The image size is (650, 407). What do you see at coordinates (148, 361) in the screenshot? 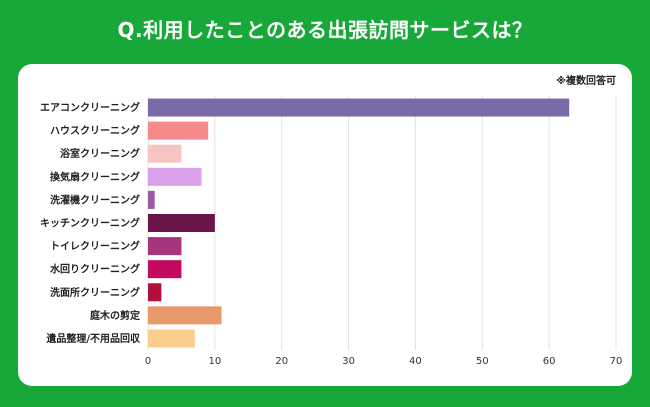
I see `x-tick-label: 0` at bounding box center [148, 361].